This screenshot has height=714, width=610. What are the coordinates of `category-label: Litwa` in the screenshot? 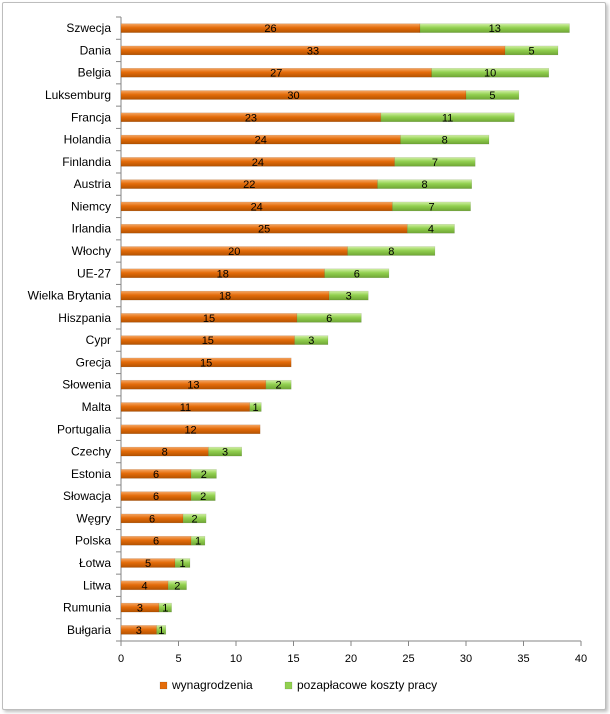 It's located at (97, 585).